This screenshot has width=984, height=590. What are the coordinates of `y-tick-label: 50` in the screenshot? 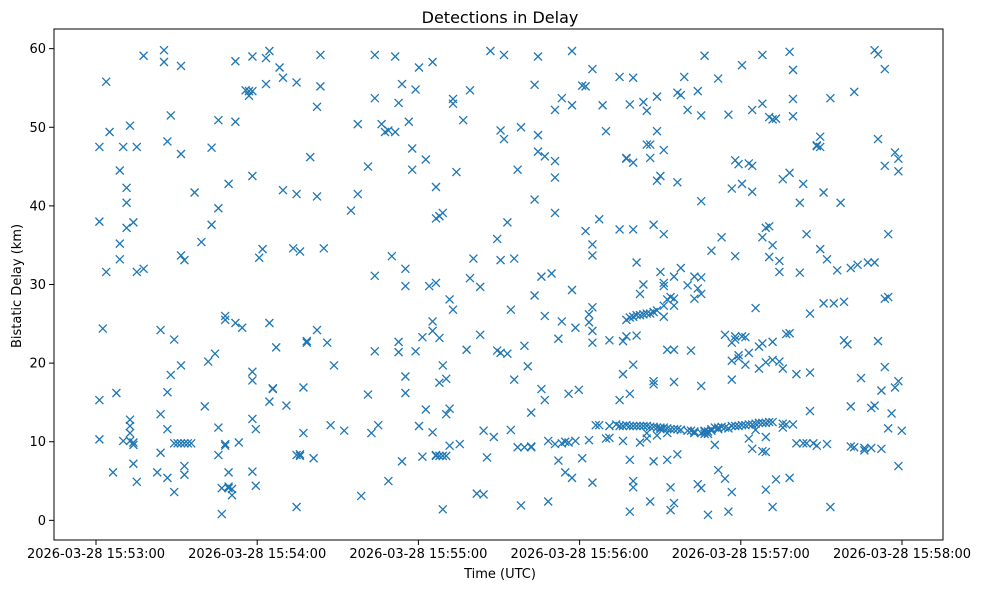 It's located at (37, 128).